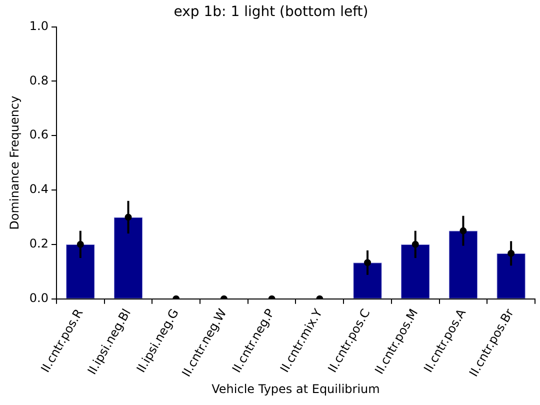 This screenshot has height=405, width=540. What do you see at coordinates (38, 243) in the screenshot?
I see `y-tick-label: 0.2` at bounding box center [38, 243].